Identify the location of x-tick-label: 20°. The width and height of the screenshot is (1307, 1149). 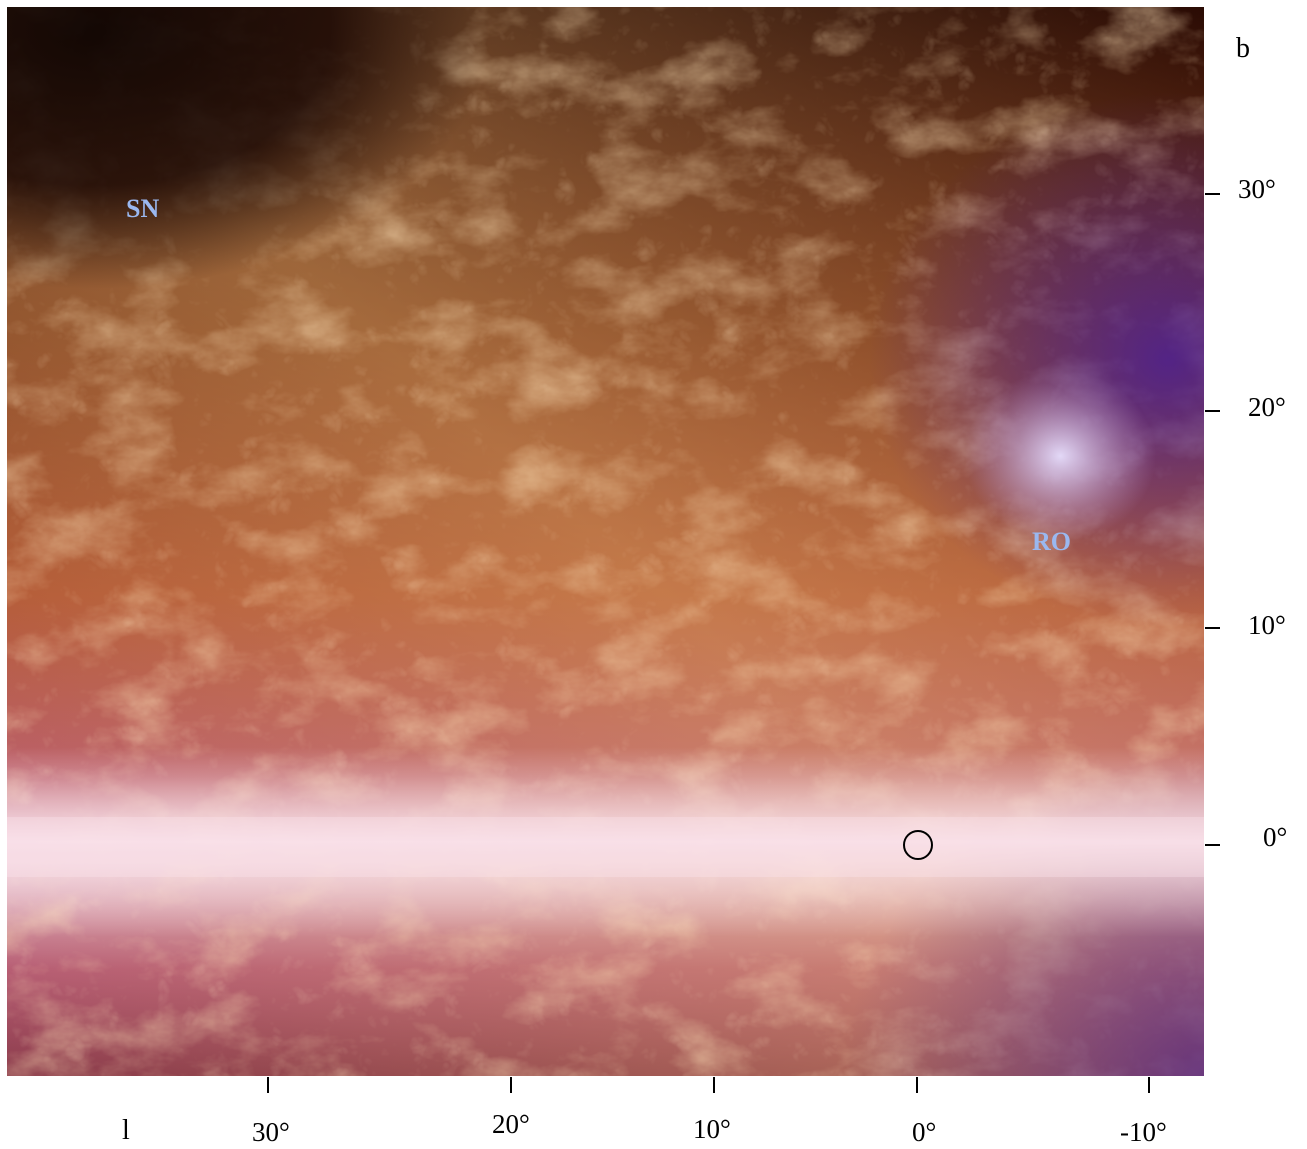
(511, 1124).